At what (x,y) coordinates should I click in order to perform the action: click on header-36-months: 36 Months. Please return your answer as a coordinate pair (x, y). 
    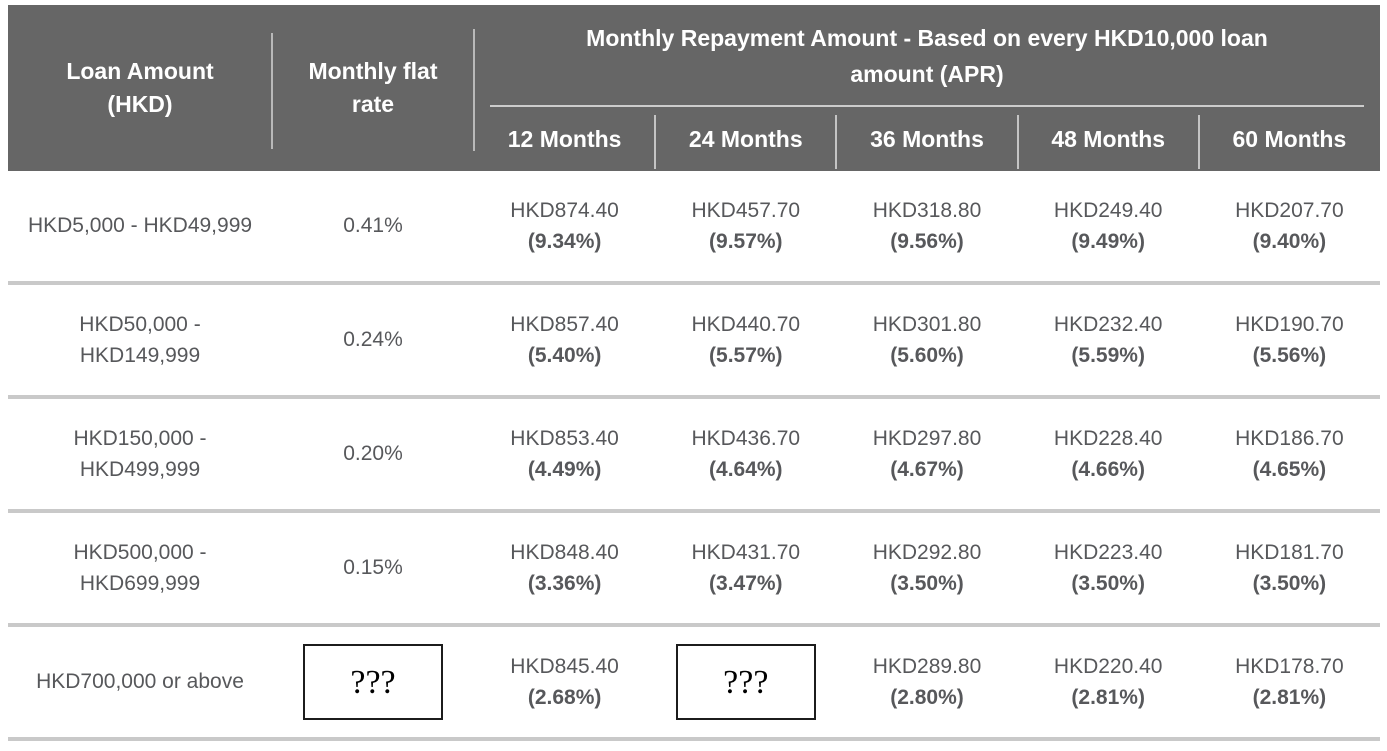
    Looking at the image, I should click on (926, 139).